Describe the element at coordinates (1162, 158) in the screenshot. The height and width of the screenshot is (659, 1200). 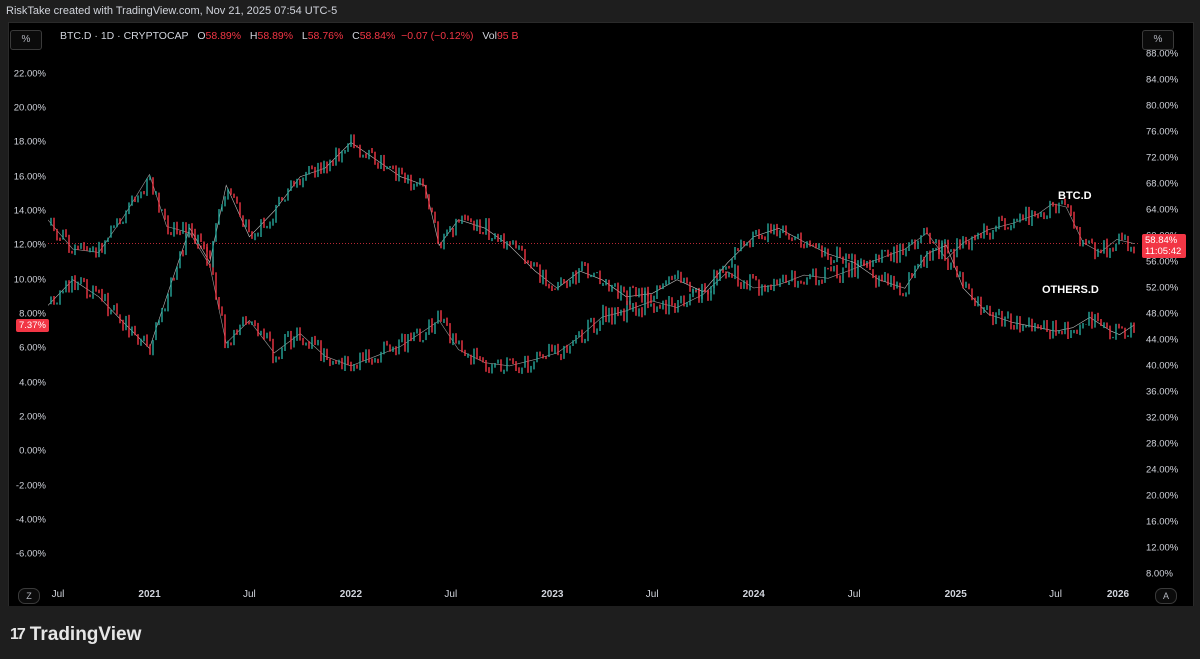
I see `right-axis-tick-label: 72.00%` at that location.